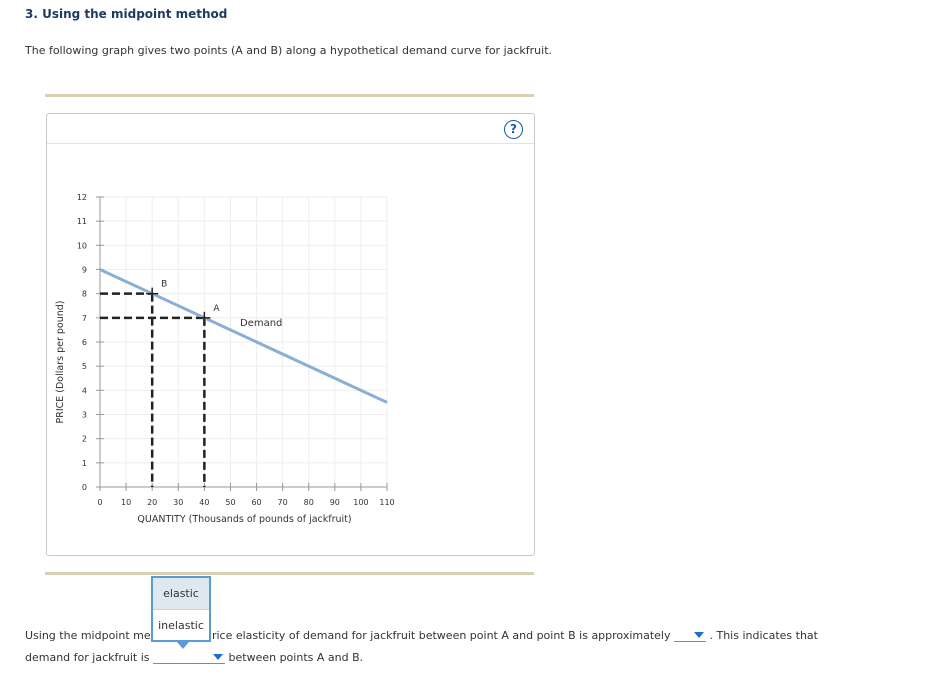  What do you see at coordinates (90, 635) in the screenshot?
I see `answer-text-1a: Using the midpoint met` at bounding box center [90, 635].